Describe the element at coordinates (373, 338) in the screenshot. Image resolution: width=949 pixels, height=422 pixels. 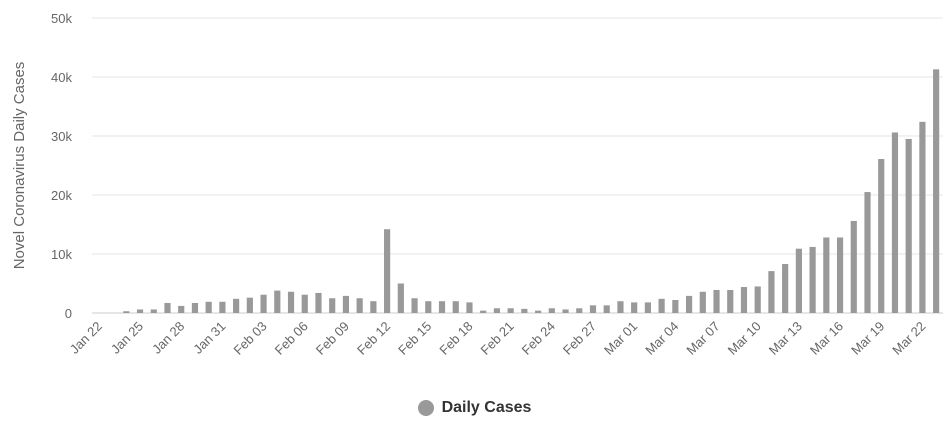
I see `x-tick-label: Feb 12` at that location.